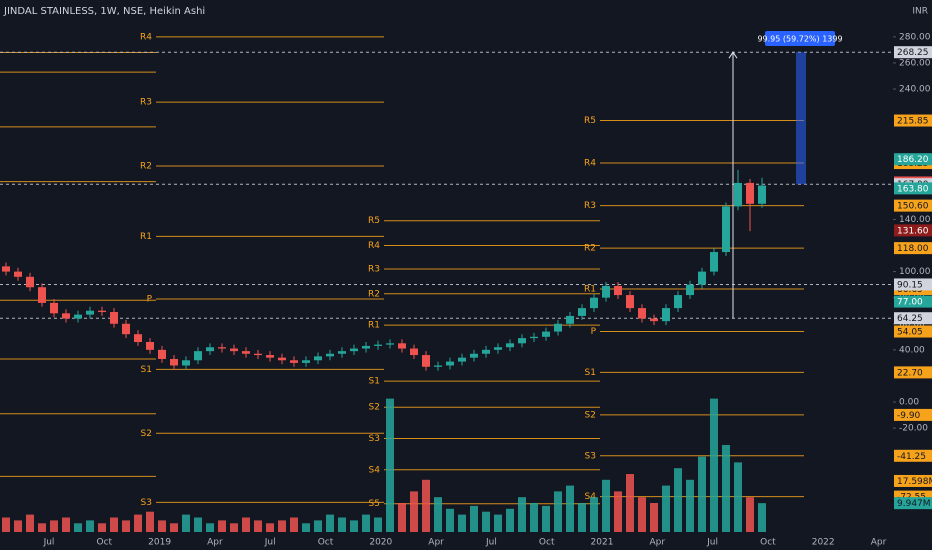 This screenshot has height=550, width=932. I want to click on pivot-name: R3, so click(590, 206).